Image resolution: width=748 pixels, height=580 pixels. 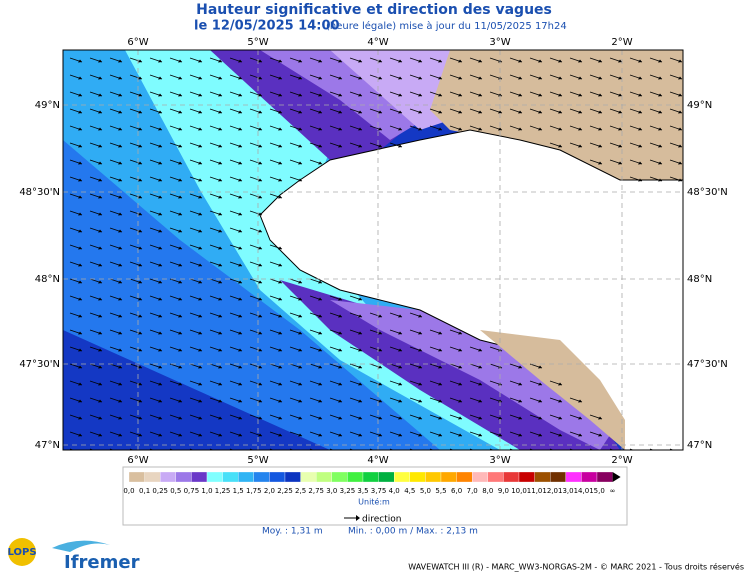 What do you see at coordinates (487, 491) in the screenshot?
I see `scale-label: 8,0` at bounding box center [487, 491].